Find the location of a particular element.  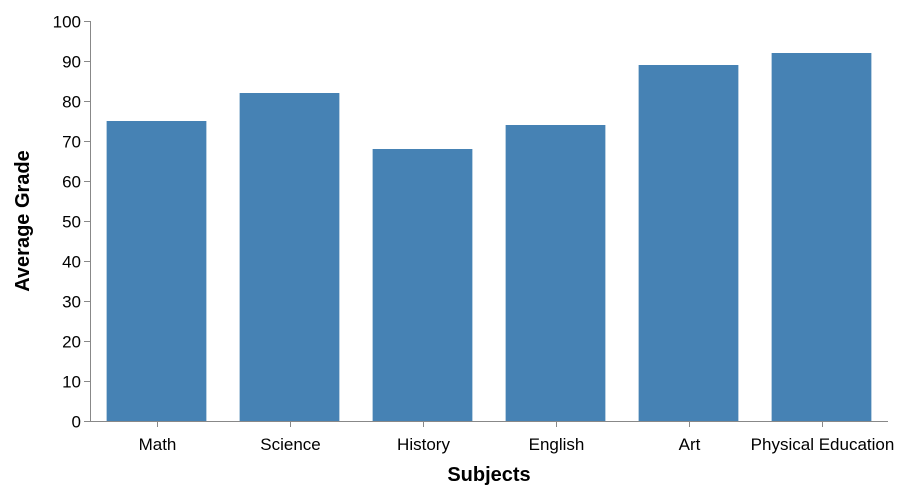

y-tick-label: 100 is located at coordinates (67, 22).